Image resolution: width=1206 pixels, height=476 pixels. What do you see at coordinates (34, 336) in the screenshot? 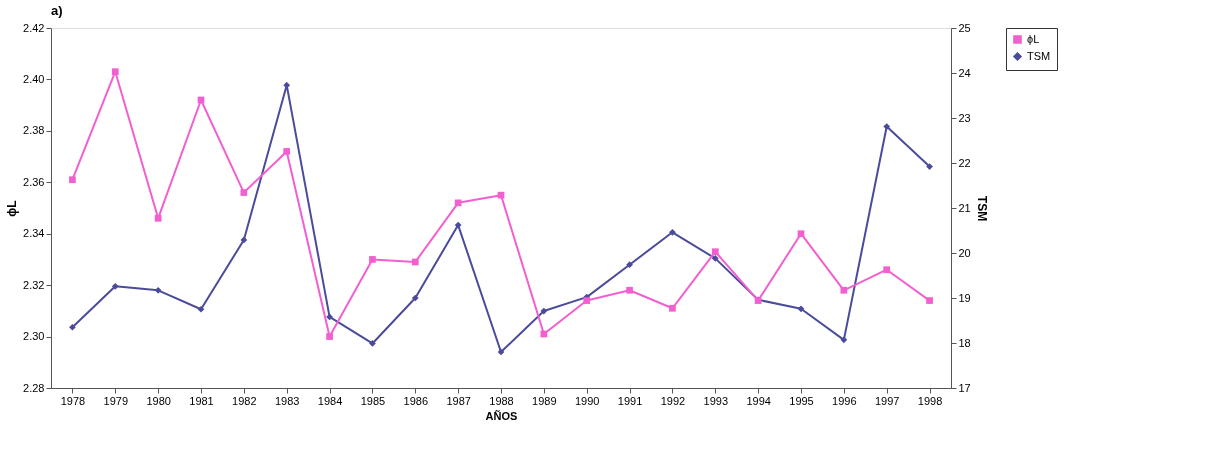
I see `y-tick-label: 2.30` at bounding box center [34, 336].